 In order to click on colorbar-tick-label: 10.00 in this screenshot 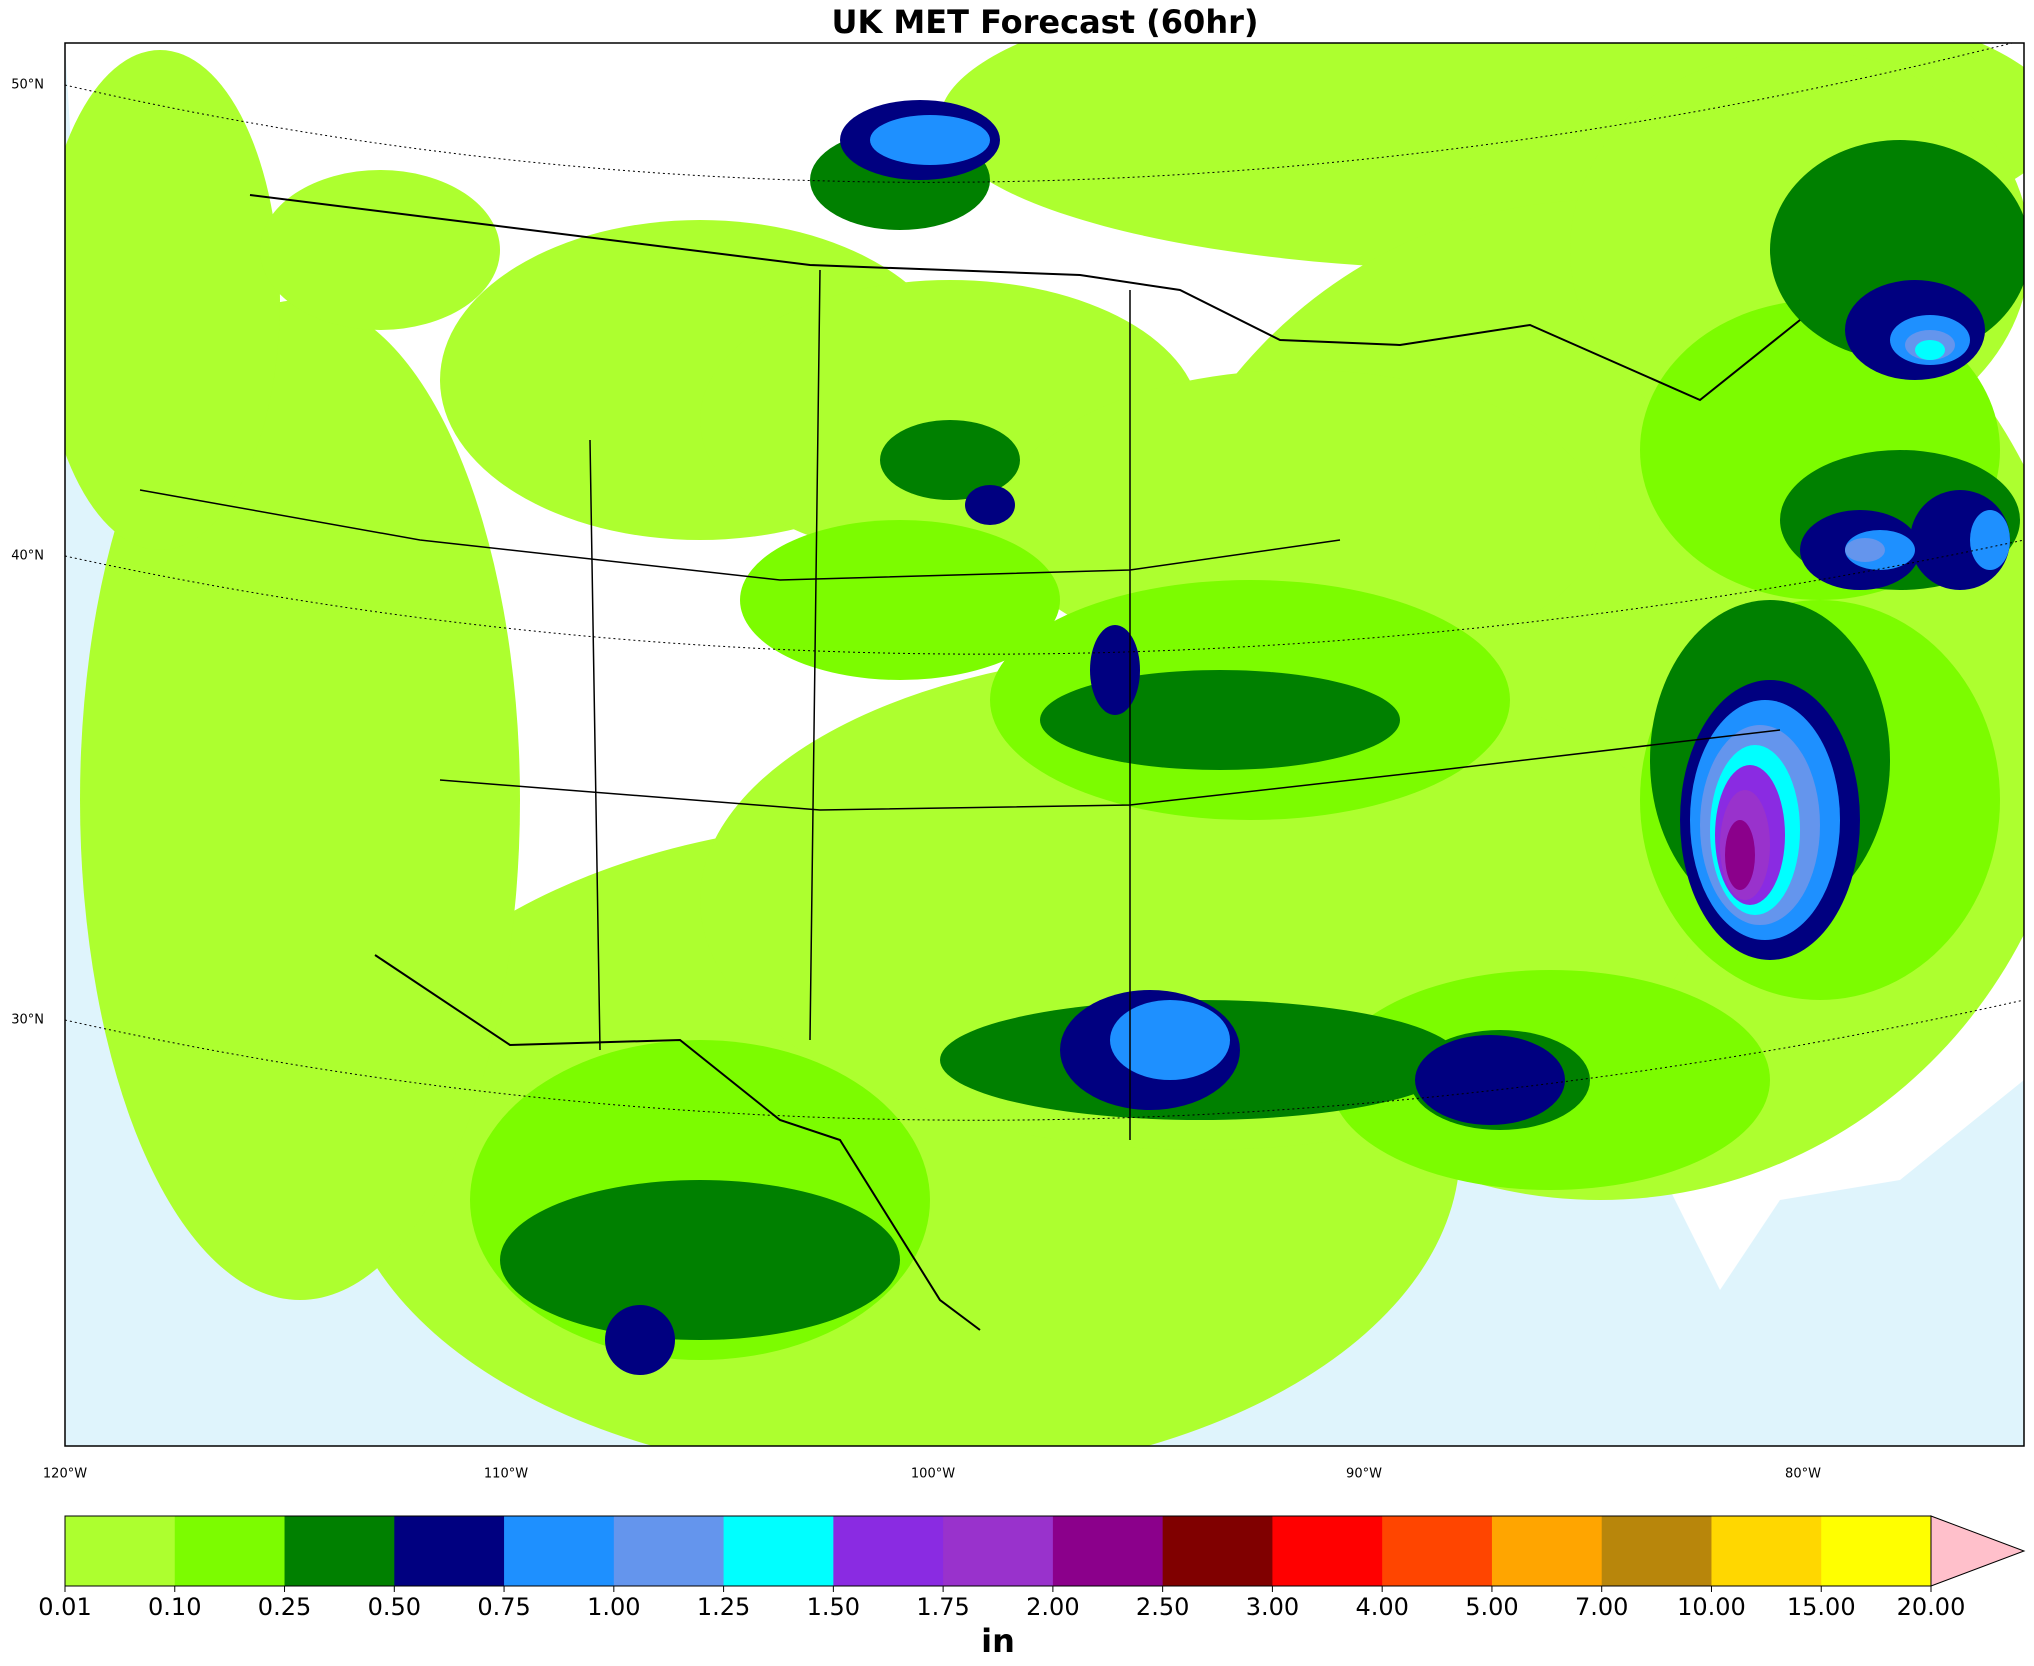, I will do `click(1711, 1607)`.